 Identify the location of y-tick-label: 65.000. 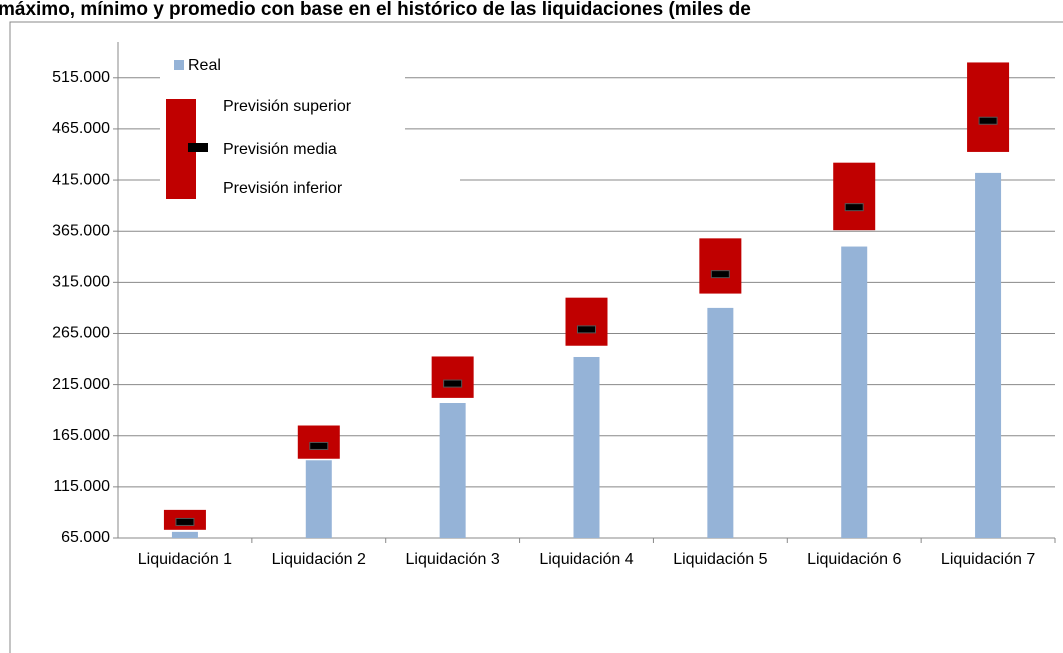
(85, 537).